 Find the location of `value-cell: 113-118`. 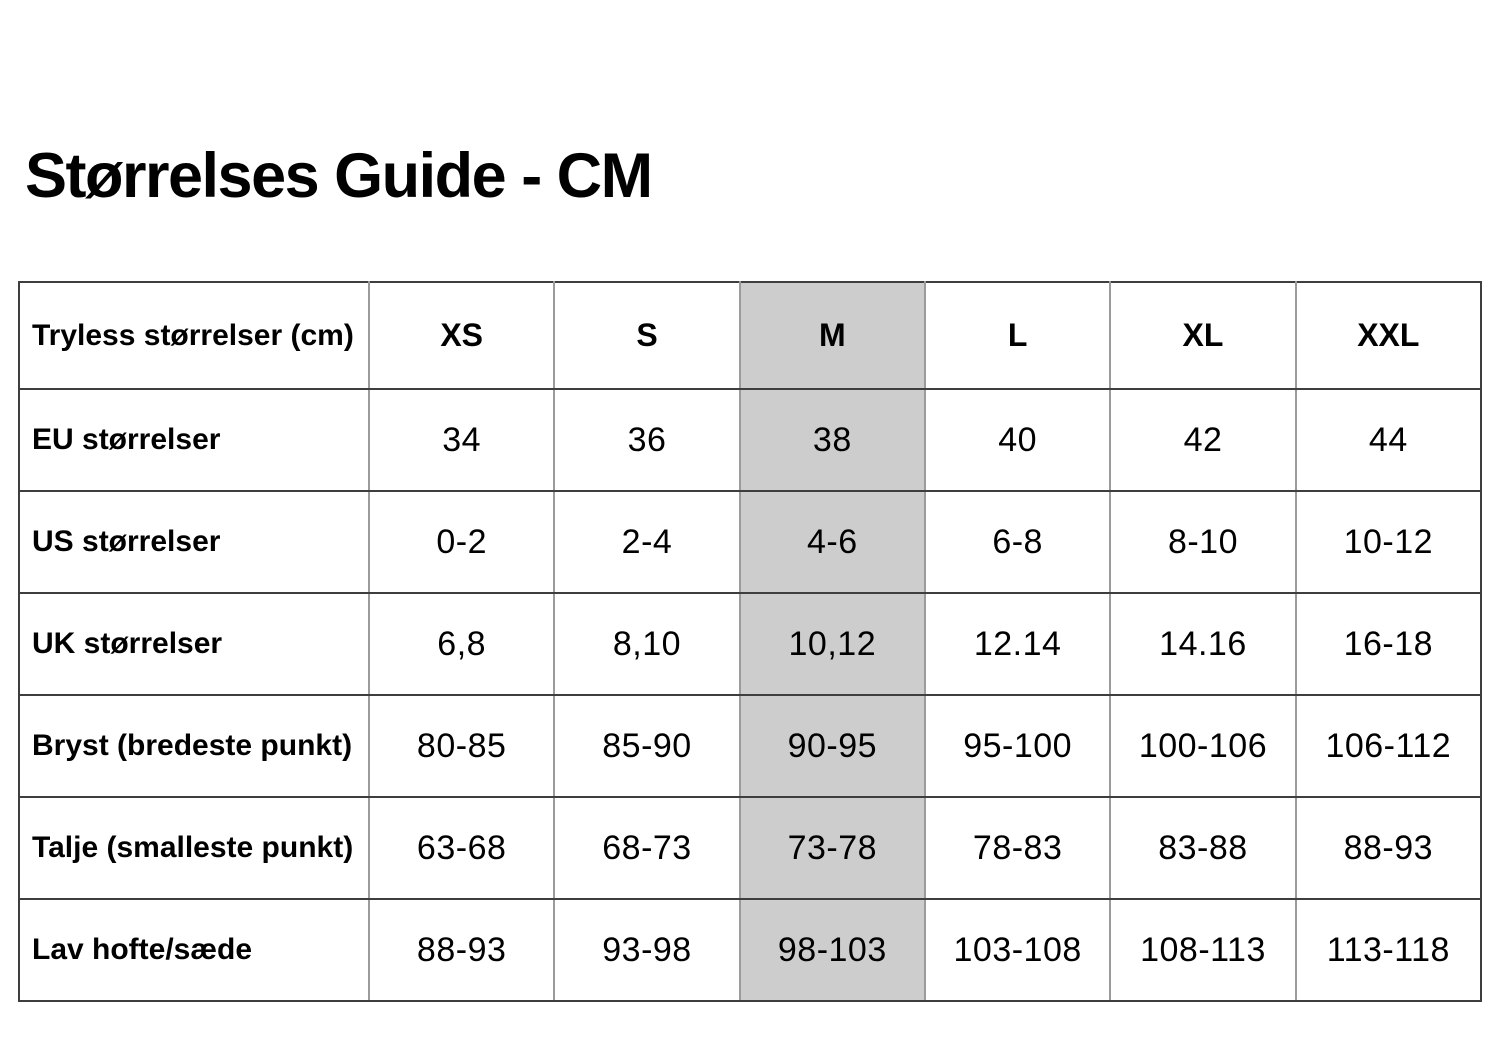

value-cell: 113-118 is located at coordinates (1388, 950).